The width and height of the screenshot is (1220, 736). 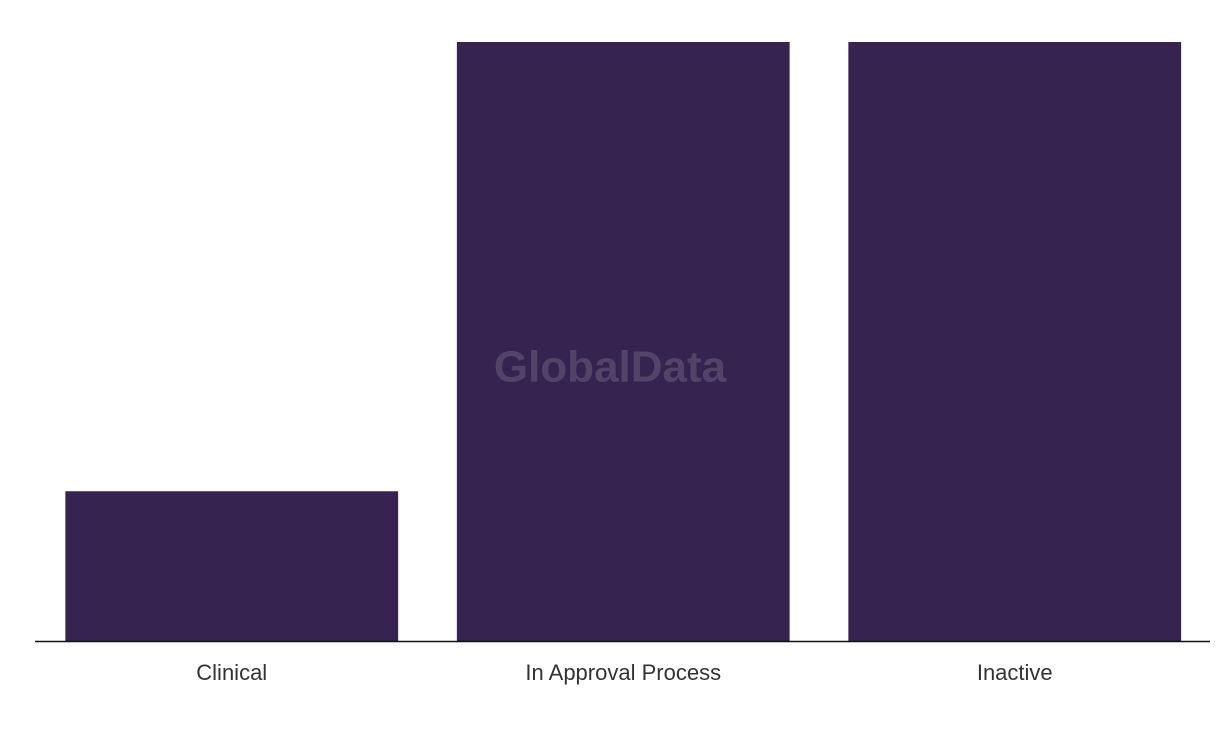 What do you see at coordinates (623, 672) in the screenshot?
I see `x-tick-label: In Approval Process` at bounding box center [623, 672].